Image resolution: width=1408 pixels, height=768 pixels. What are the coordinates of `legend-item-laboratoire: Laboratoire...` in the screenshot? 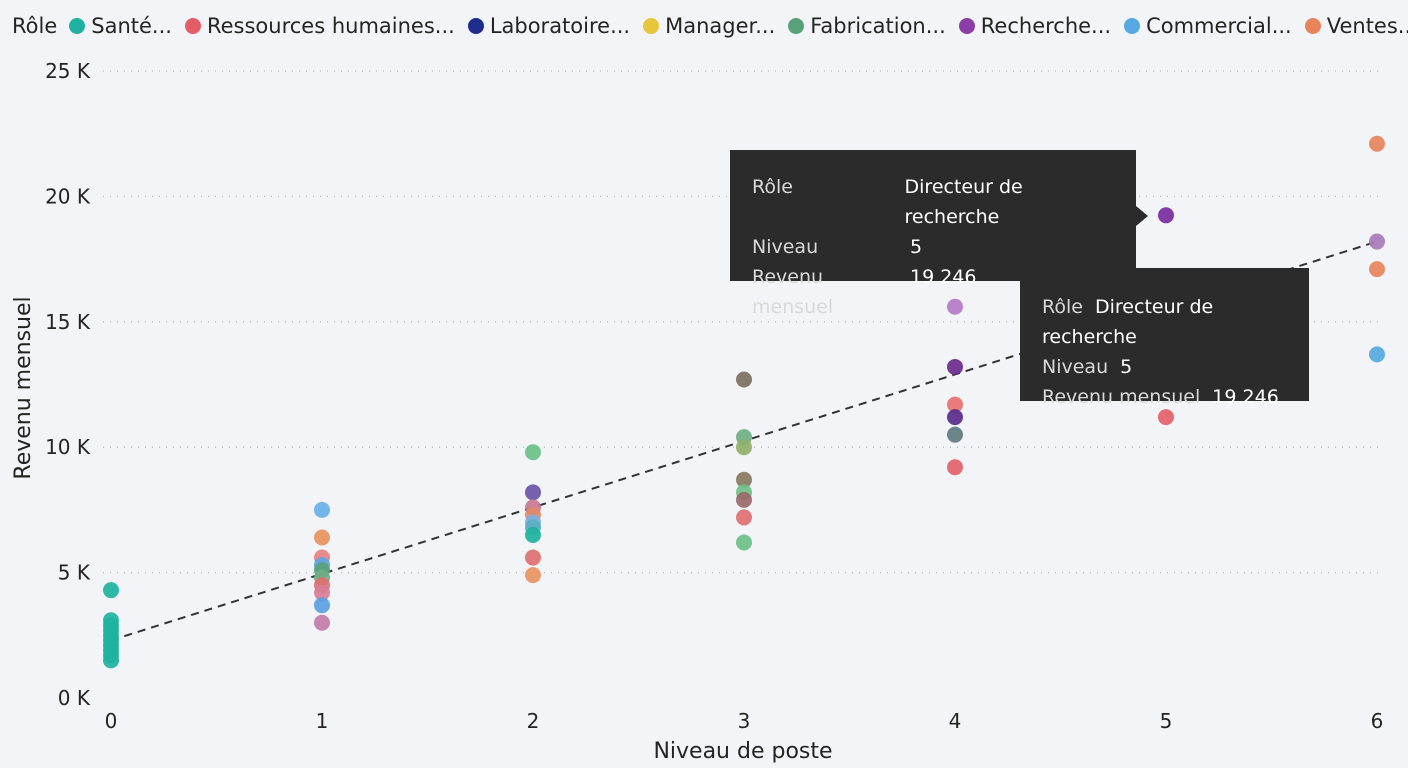 It's located at (549, 26).